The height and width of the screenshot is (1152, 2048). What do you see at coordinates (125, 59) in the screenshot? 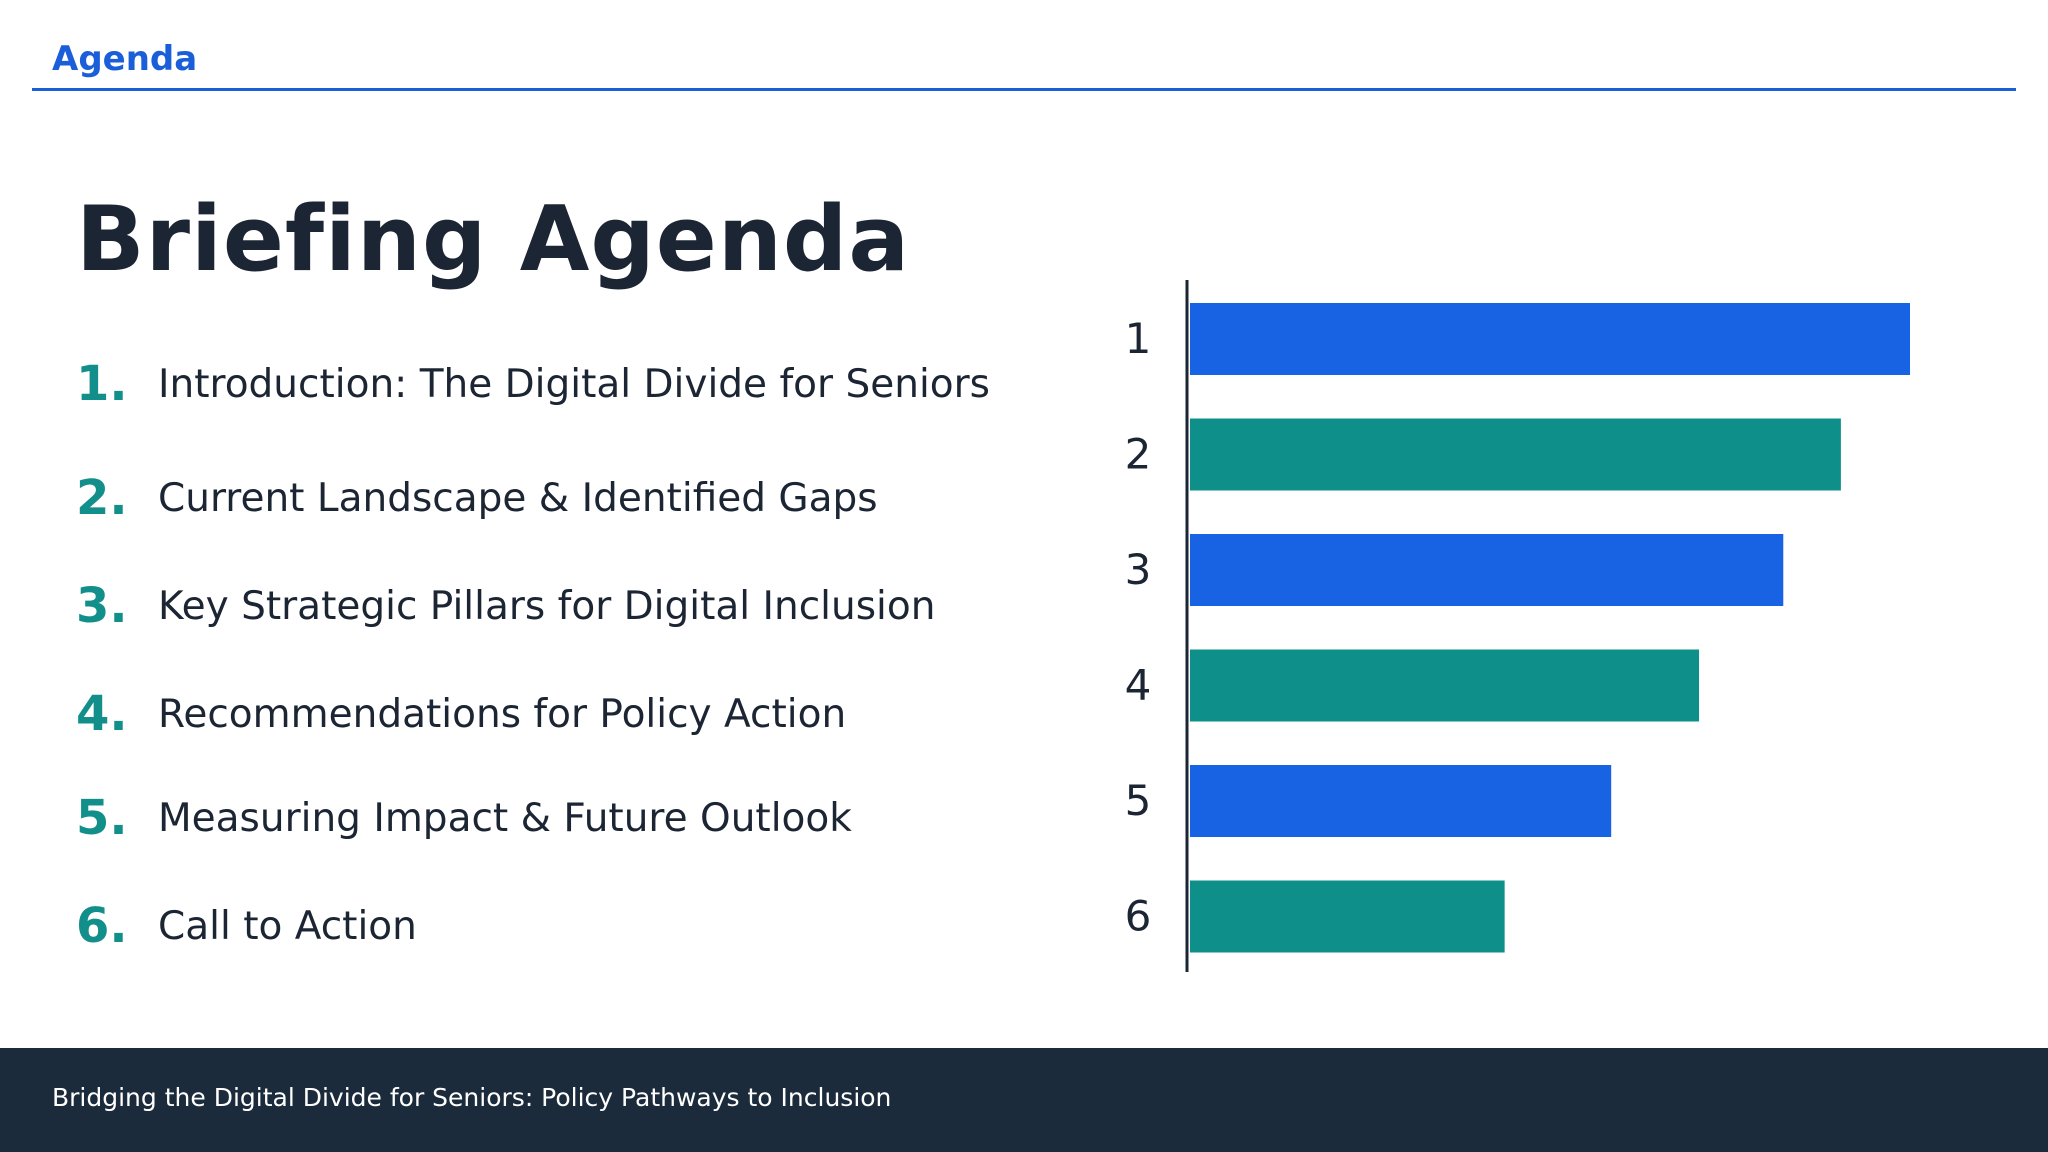
I see `header-label: Agenda` at bounding box center [125, 59].